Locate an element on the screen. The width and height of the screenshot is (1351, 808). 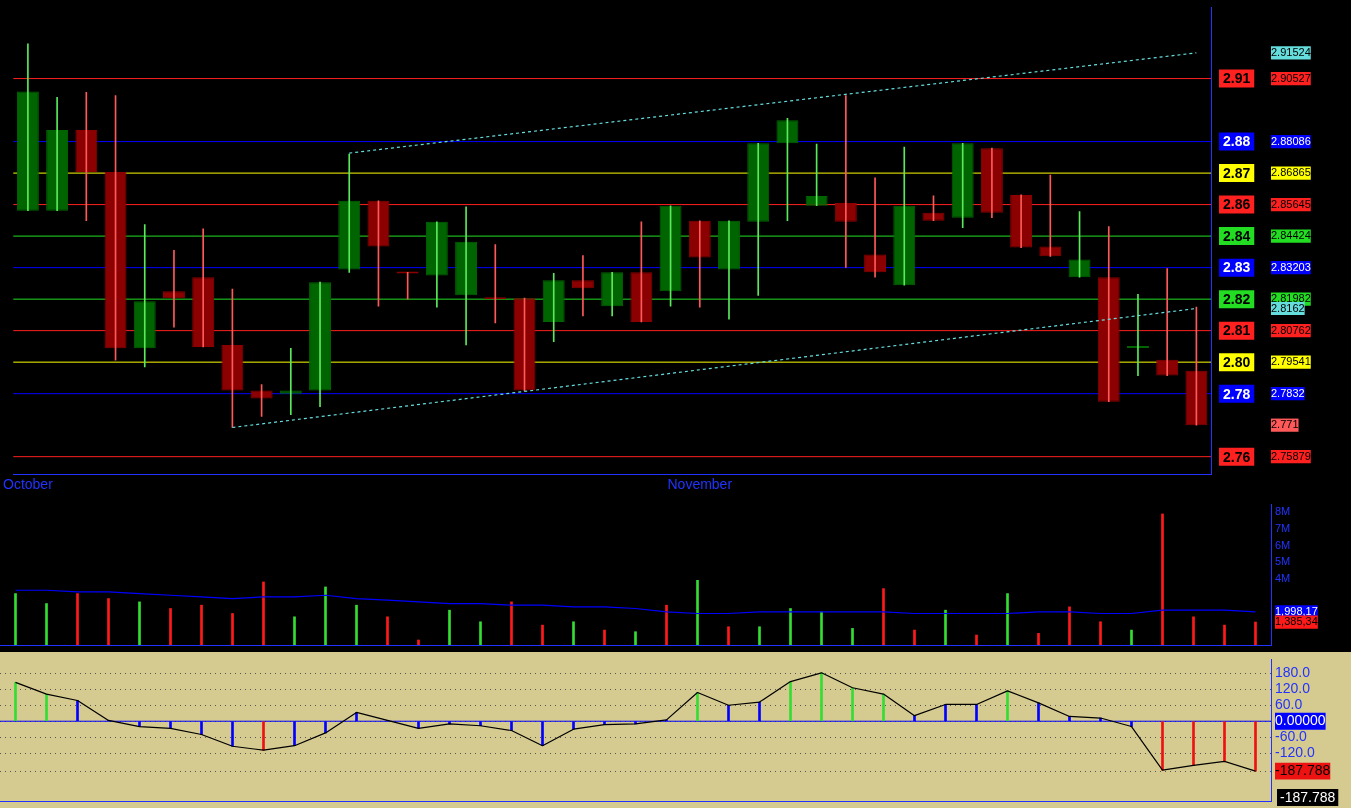
ref-line-label: 2.80 is located at coordinates (1237, 362).